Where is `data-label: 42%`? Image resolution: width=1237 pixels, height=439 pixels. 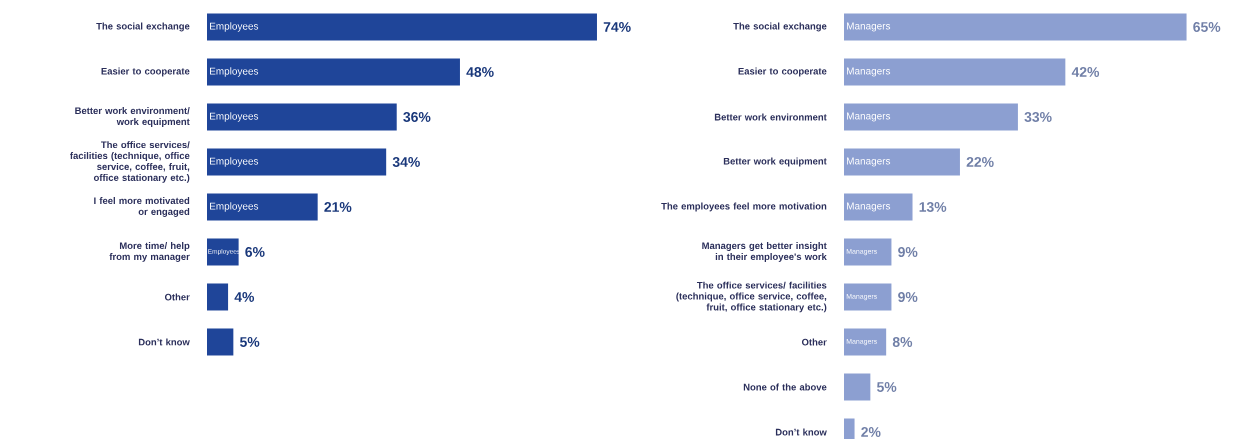
data-label: 42% is located at coordinates (1085, 72).